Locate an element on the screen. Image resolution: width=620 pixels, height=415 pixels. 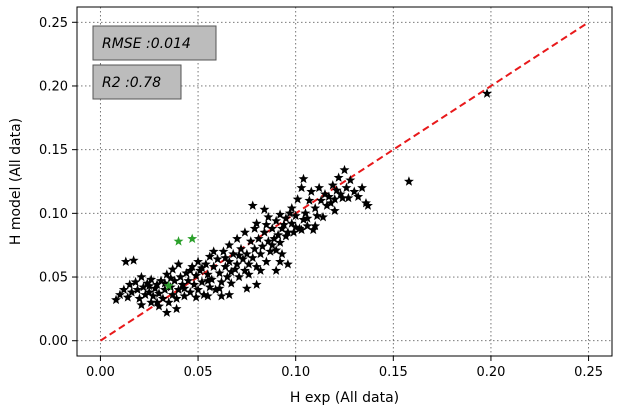
y-tick-label: 0.10 is located at coordinates (53, 214).